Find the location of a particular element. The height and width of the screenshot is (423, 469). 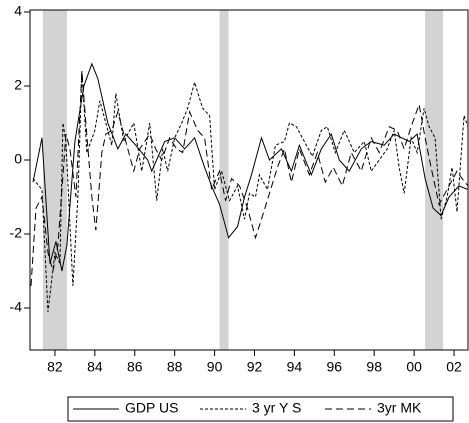

y-tick-label: 0 is located at coordinates (18, 159).